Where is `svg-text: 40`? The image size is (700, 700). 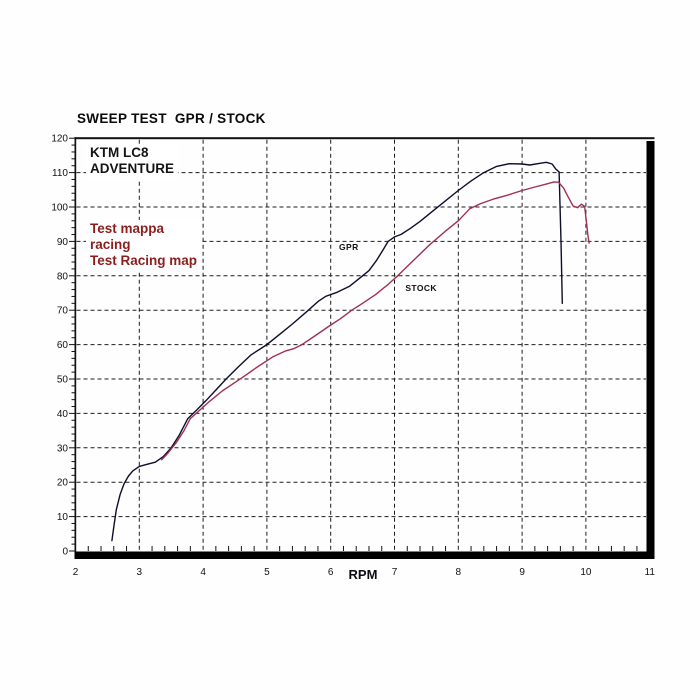 svg-text: 40 is located at coordinates (63, 414).